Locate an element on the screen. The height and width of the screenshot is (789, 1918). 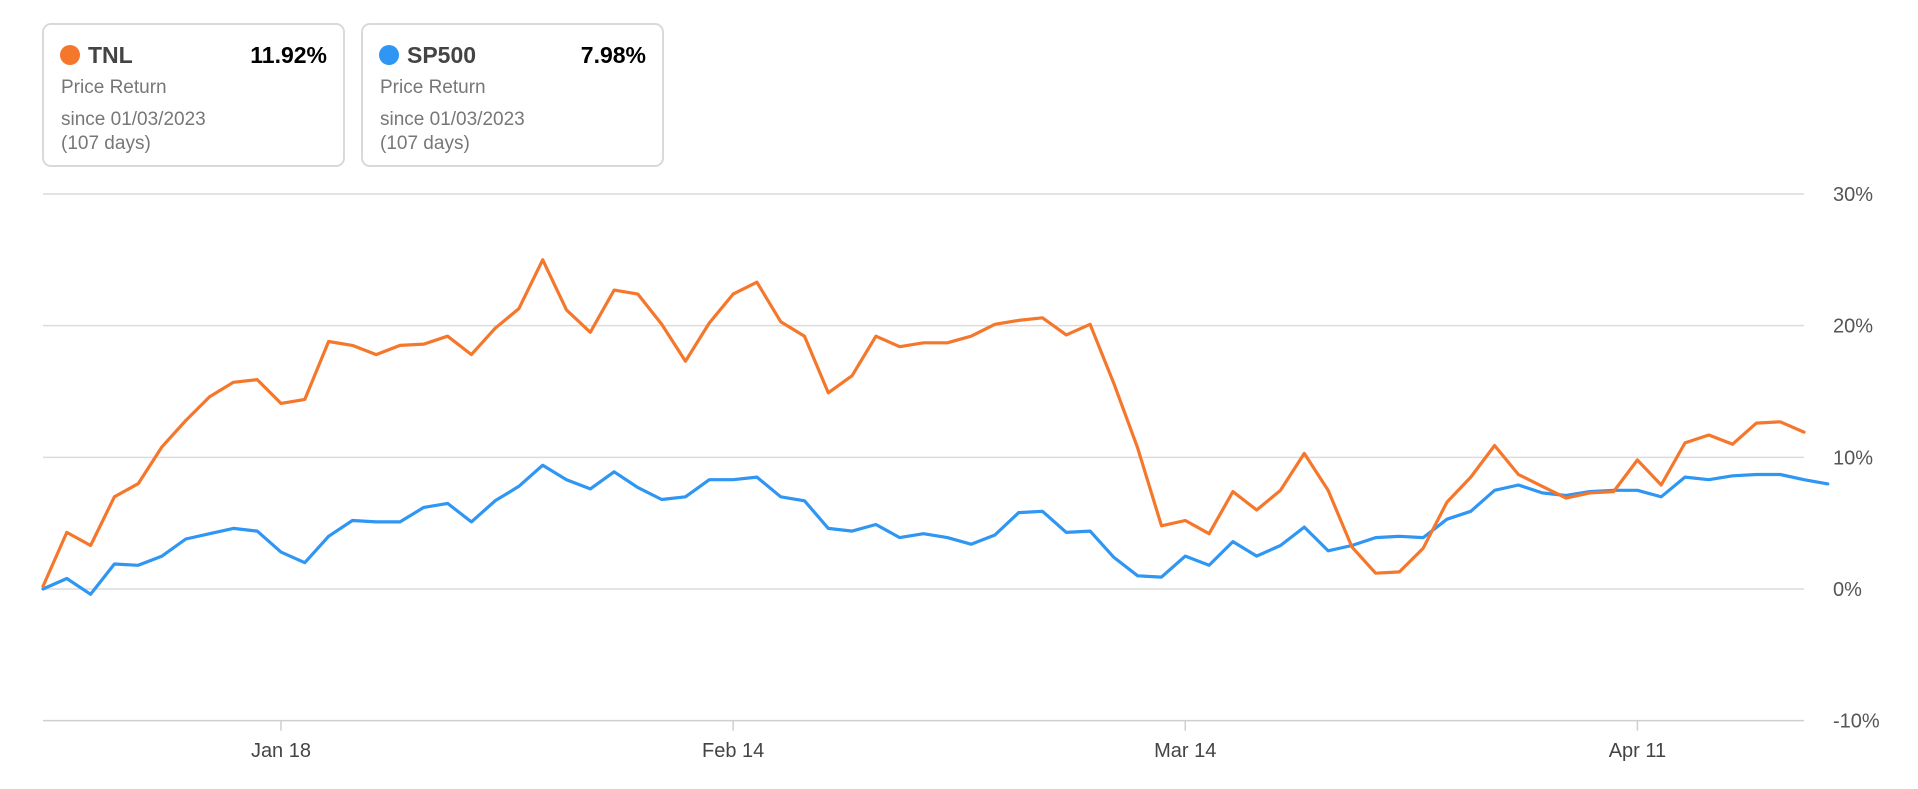
sp500-since-date: since 01/03/2023 is located at coordinates (452, 119).